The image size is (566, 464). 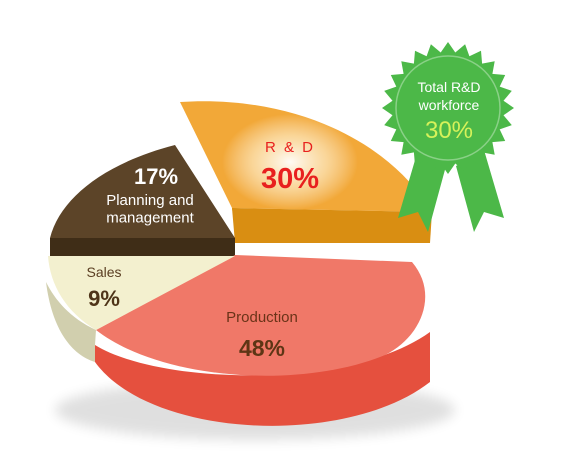 What do you see at coordinates (422, 191) in the screenshot?
I see `badge-ribbon-left` at bounding box center [422, 191].